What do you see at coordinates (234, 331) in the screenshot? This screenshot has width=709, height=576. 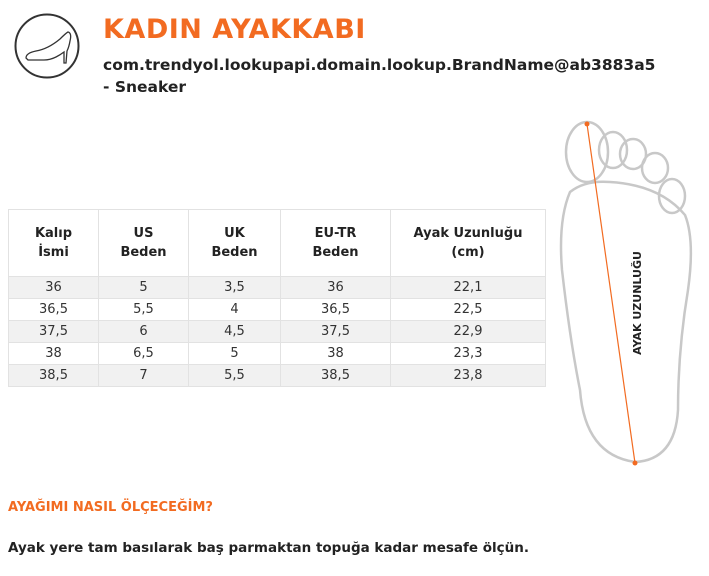 I see `table-cell: 4,5` at bounding box center [234, 331].